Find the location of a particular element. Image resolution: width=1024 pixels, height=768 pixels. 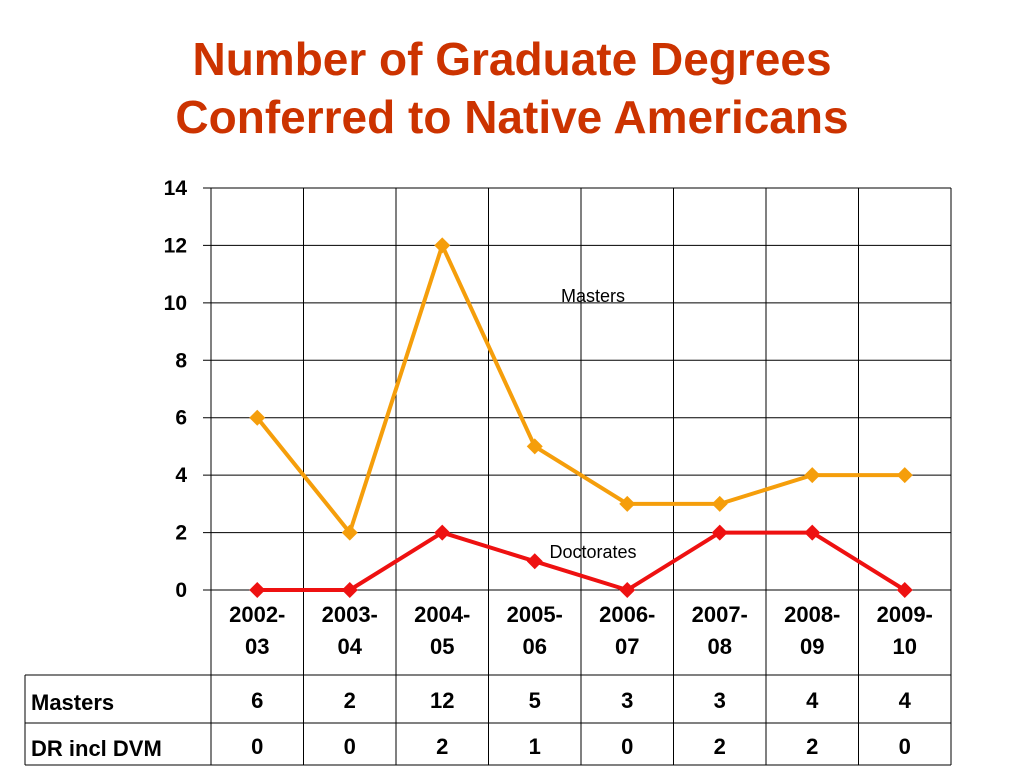

y-tick-label: 12 is located at coordinates (175, 245).